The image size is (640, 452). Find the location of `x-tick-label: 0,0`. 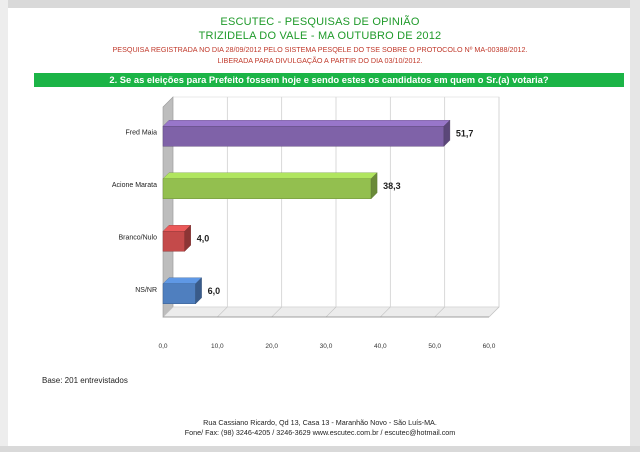

x-tick-label: 0,0 is located at coordinates (162, 346).